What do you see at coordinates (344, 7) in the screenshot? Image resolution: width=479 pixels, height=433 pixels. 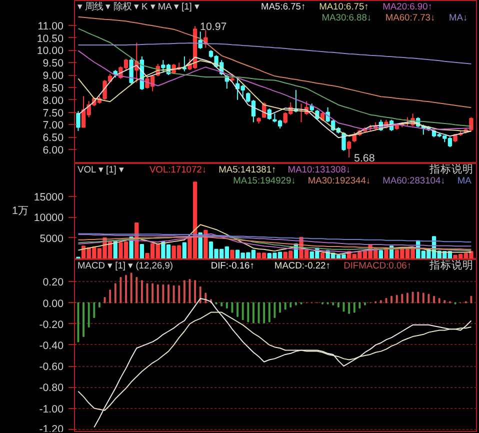 I see `text: MA10:6.75↑` at bounding box center [344, 7].